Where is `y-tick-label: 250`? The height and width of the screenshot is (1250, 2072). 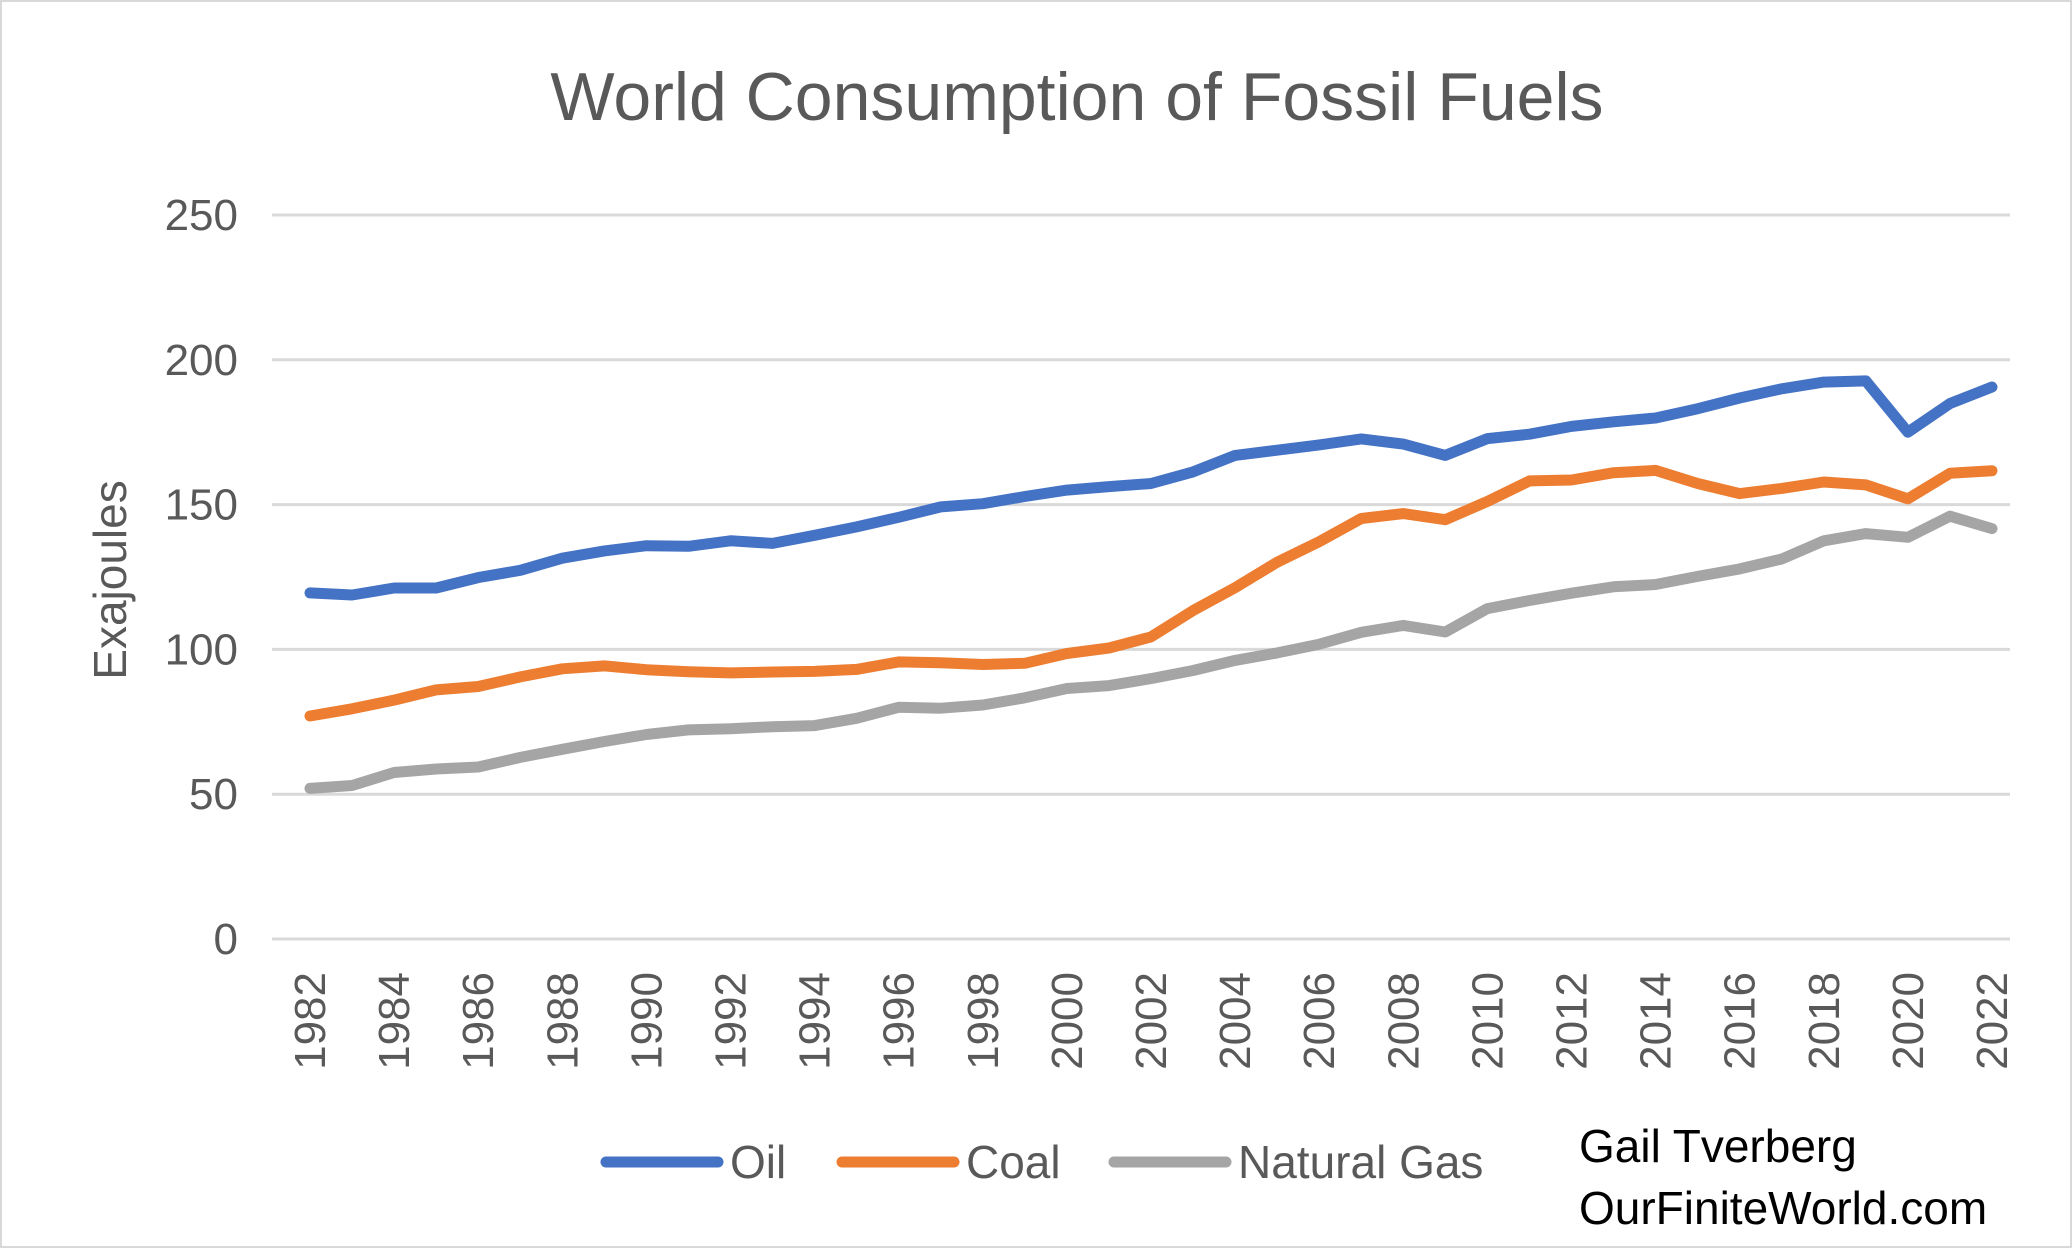 y-tick-label: 250 is located at coordinates (201, 215).